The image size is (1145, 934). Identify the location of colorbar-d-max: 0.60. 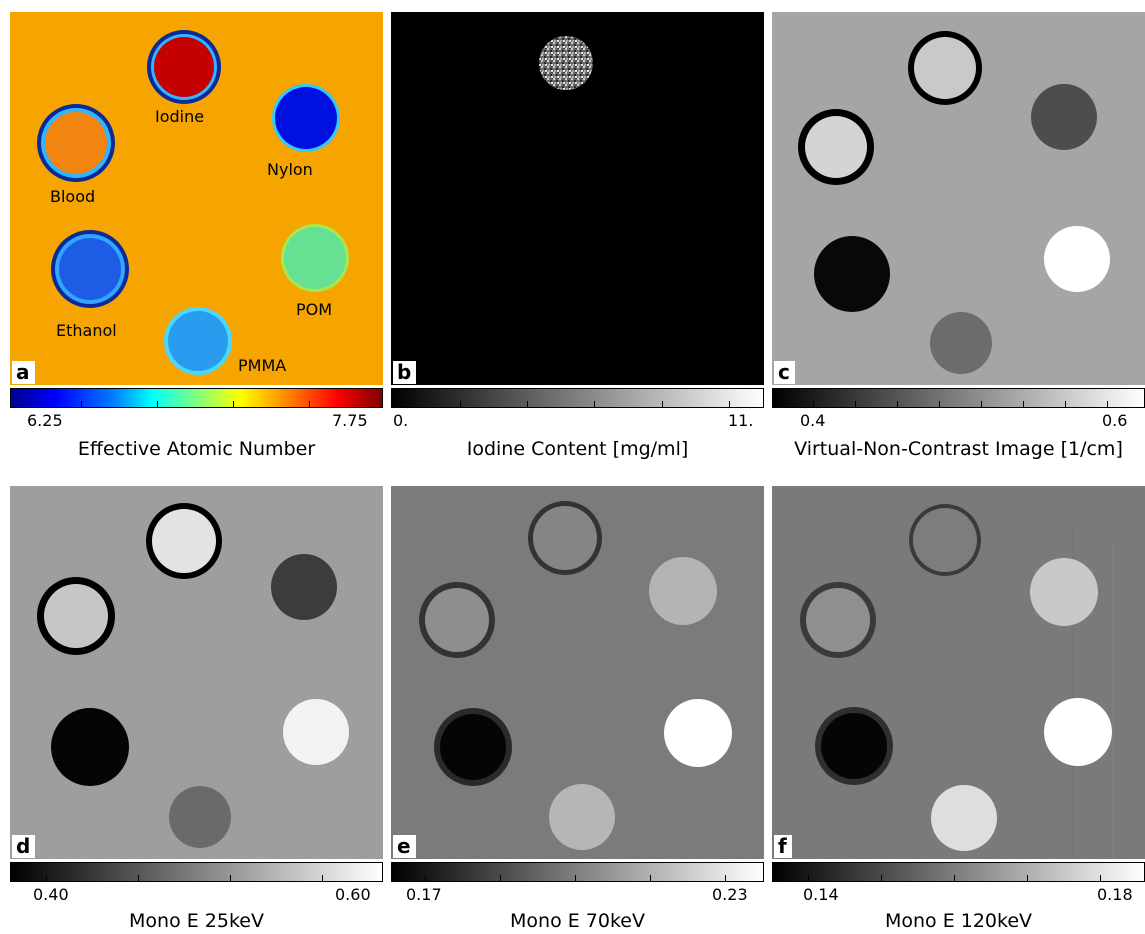
(353, 894).